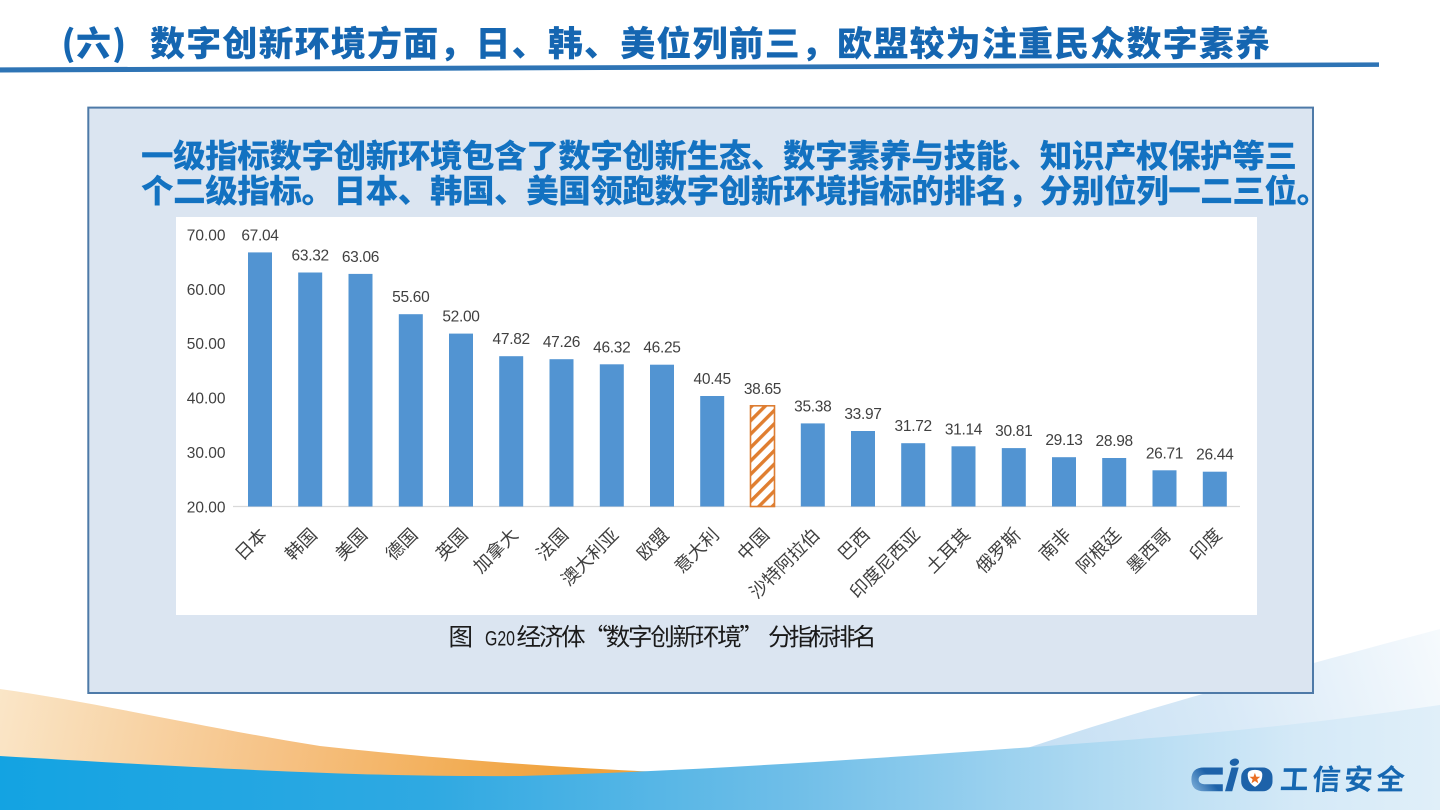 The image size is (1440, 810). Describe the element at coordinates (411, 297) in the screenshot. I see `svg-text: 55.60` at that location.